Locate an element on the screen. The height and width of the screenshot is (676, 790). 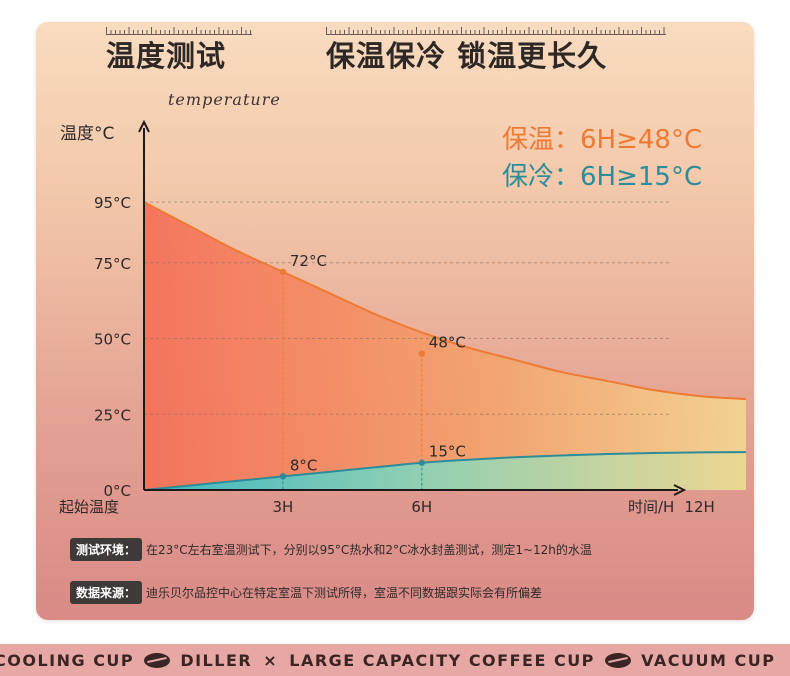
cold-series-line is located at coordinates (444, 471).